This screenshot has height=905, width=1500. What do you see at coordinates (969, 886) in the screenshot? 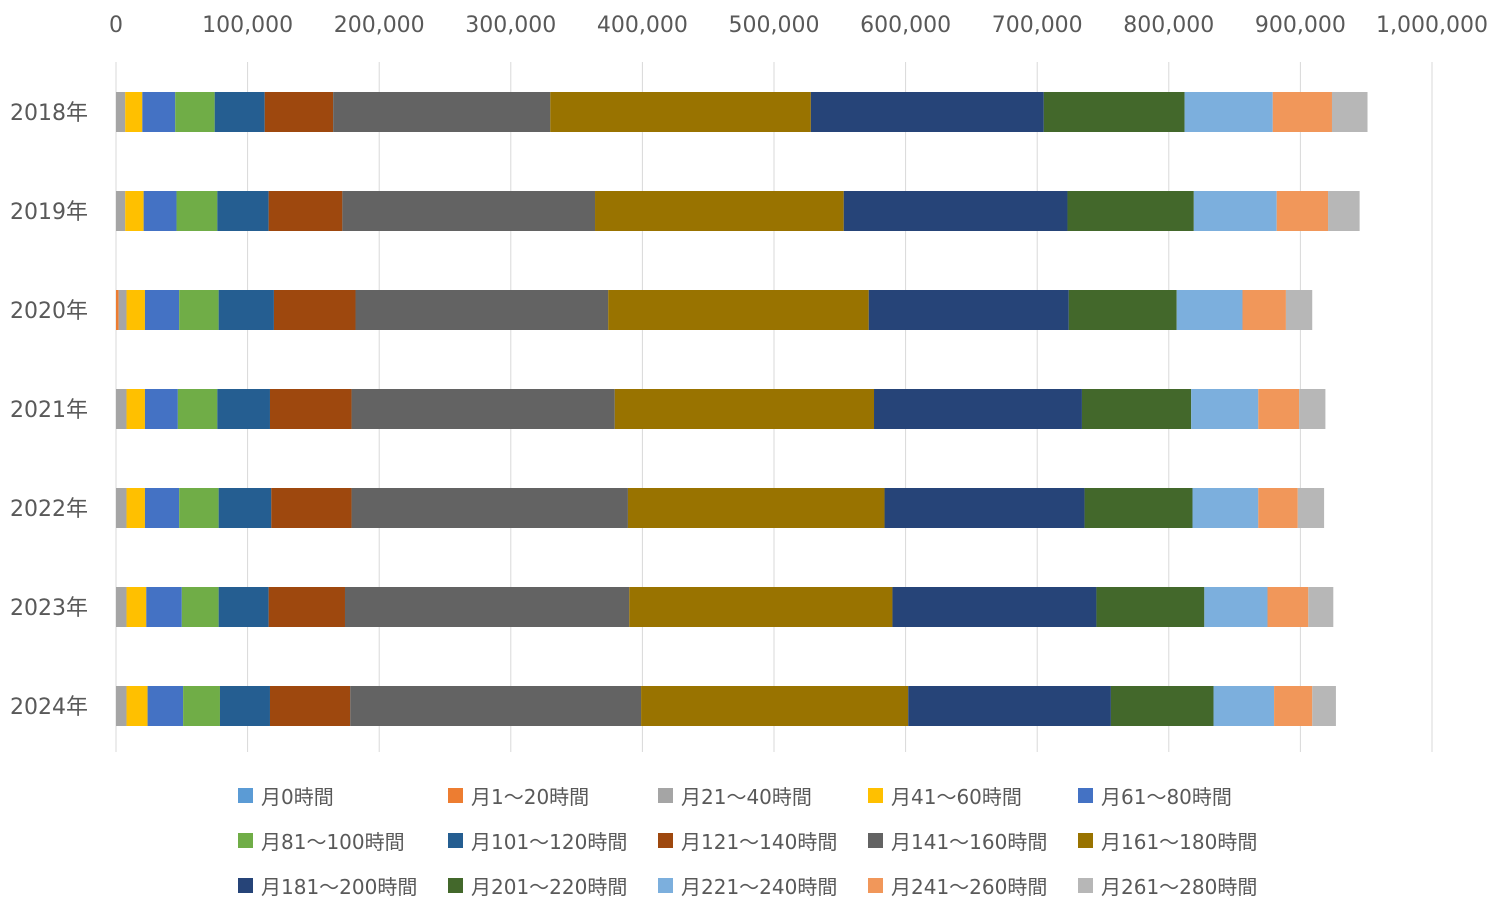
I see `legend-label: 月241～260時間` at bounding box center [969, 886].